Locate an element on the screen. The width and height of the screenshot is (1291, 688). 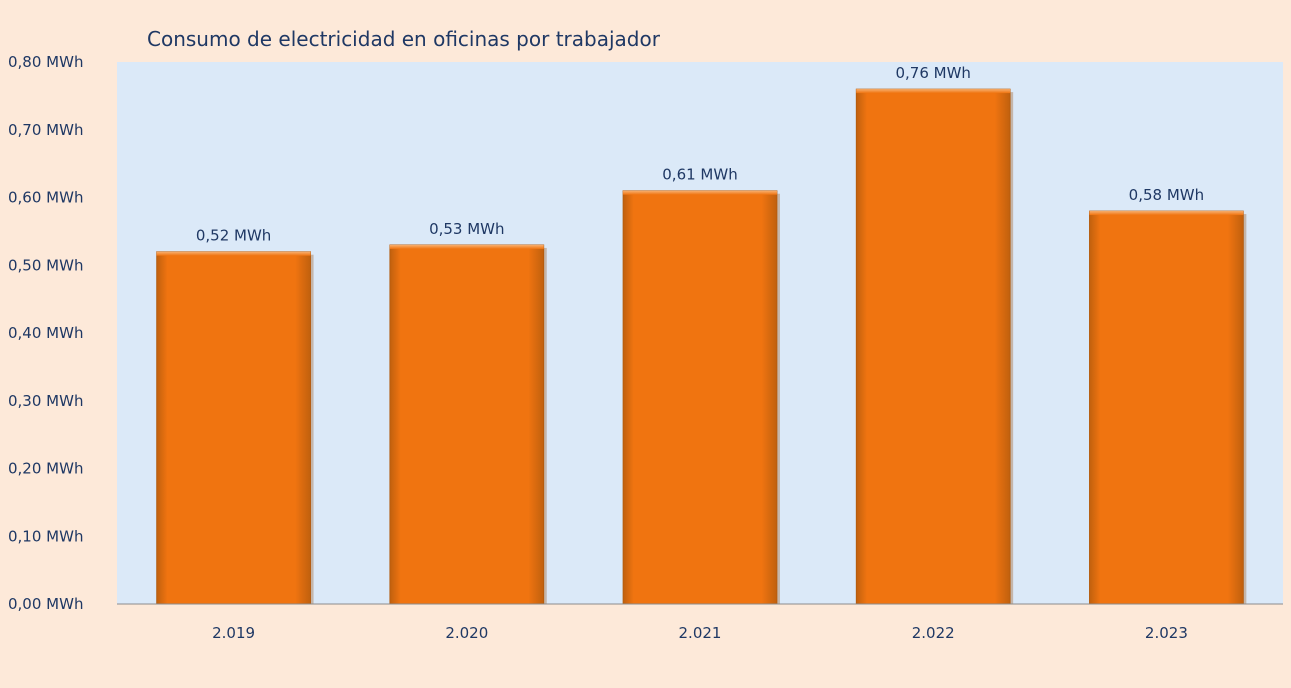
x-tick-label: 2.021 is located at coordinates (700, 633).